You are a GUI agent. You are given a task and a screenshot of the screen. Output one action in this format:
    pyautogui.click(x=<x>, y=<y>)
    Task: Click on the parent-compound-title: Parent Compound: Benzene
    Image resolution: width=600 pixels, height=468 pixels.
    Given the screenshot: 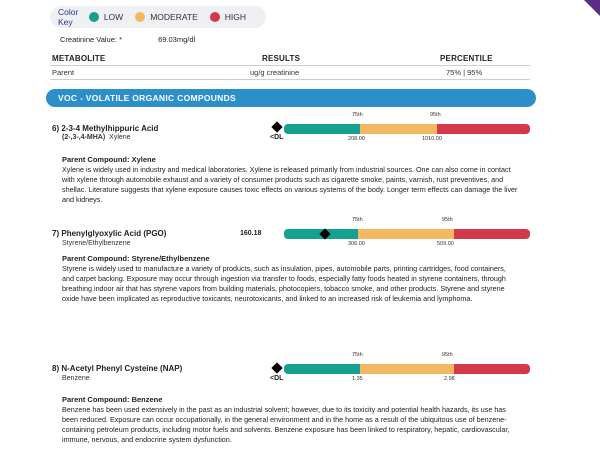 What is the action you would take?
    pyautogui.click(x=112, y=399)
    